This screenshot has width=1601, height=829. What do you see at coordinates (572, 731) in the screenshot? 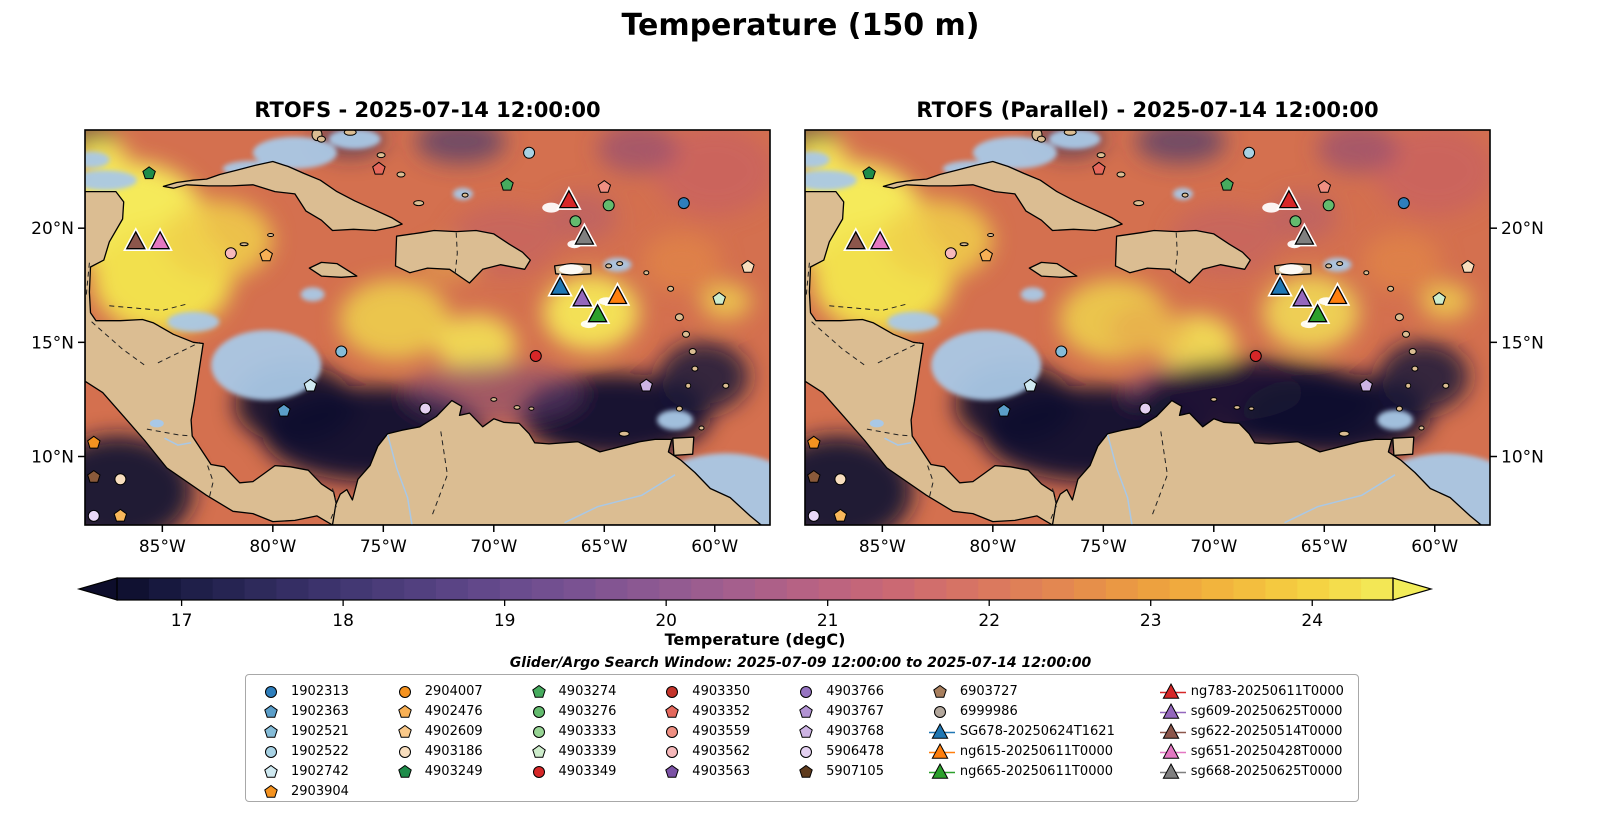
I see `legend-item: 4903333` at bounding box center [572, 731].